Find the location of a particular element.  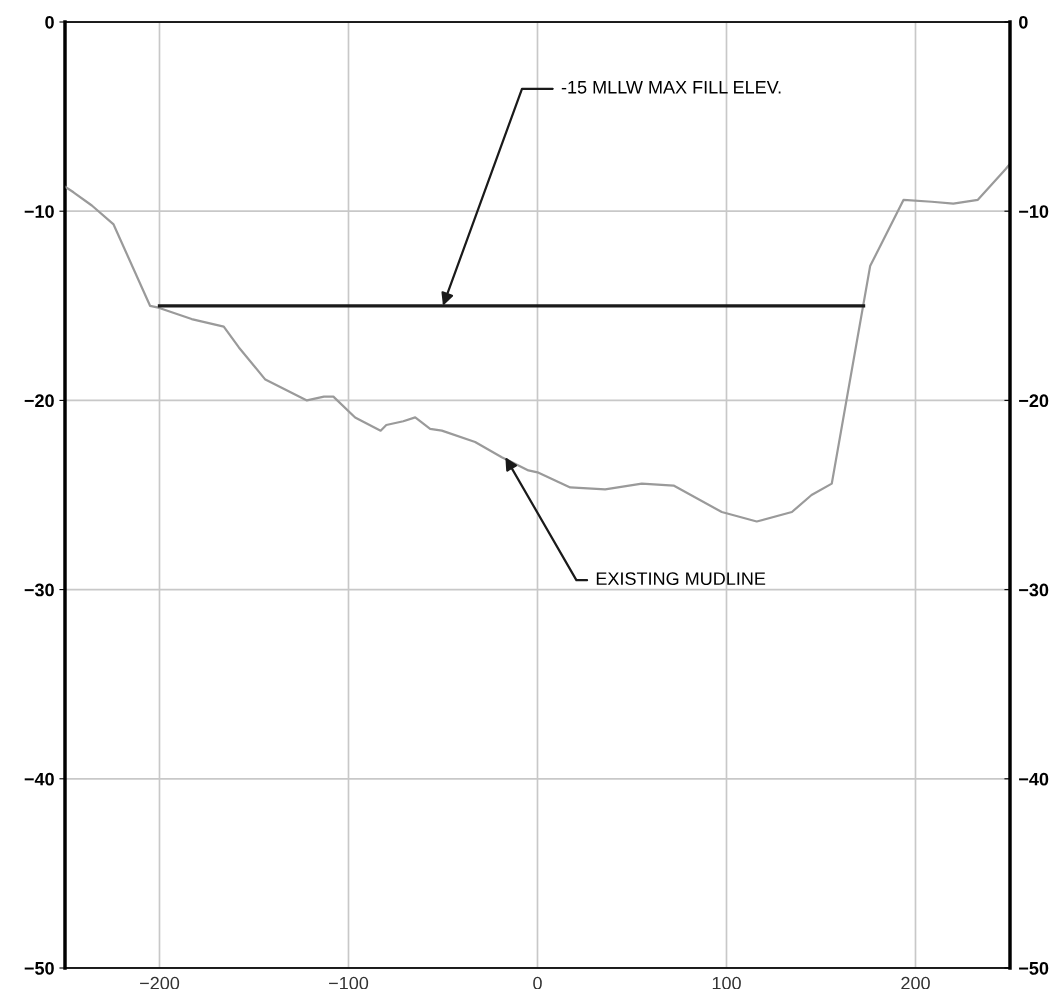

annotation: EXISTING MUDLINE is located at coordinates (681, 579).